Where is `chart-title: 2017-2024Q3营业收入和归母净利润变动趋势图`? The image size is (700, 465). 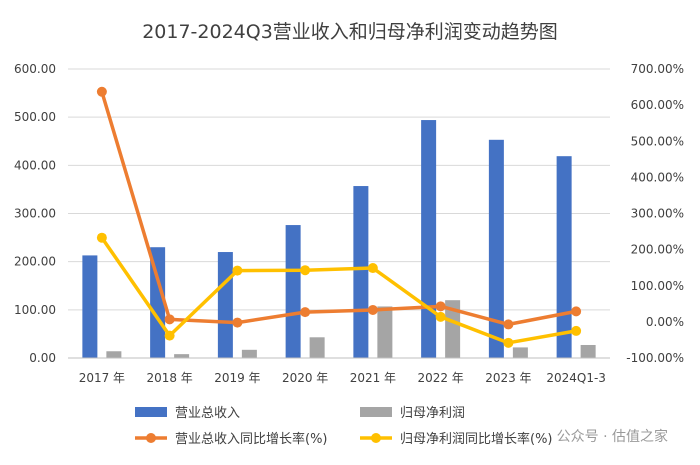
chart-title: 2017-2024Q3营业收入和归母净利润变动趋势图 is located at coordinates (350, 32).